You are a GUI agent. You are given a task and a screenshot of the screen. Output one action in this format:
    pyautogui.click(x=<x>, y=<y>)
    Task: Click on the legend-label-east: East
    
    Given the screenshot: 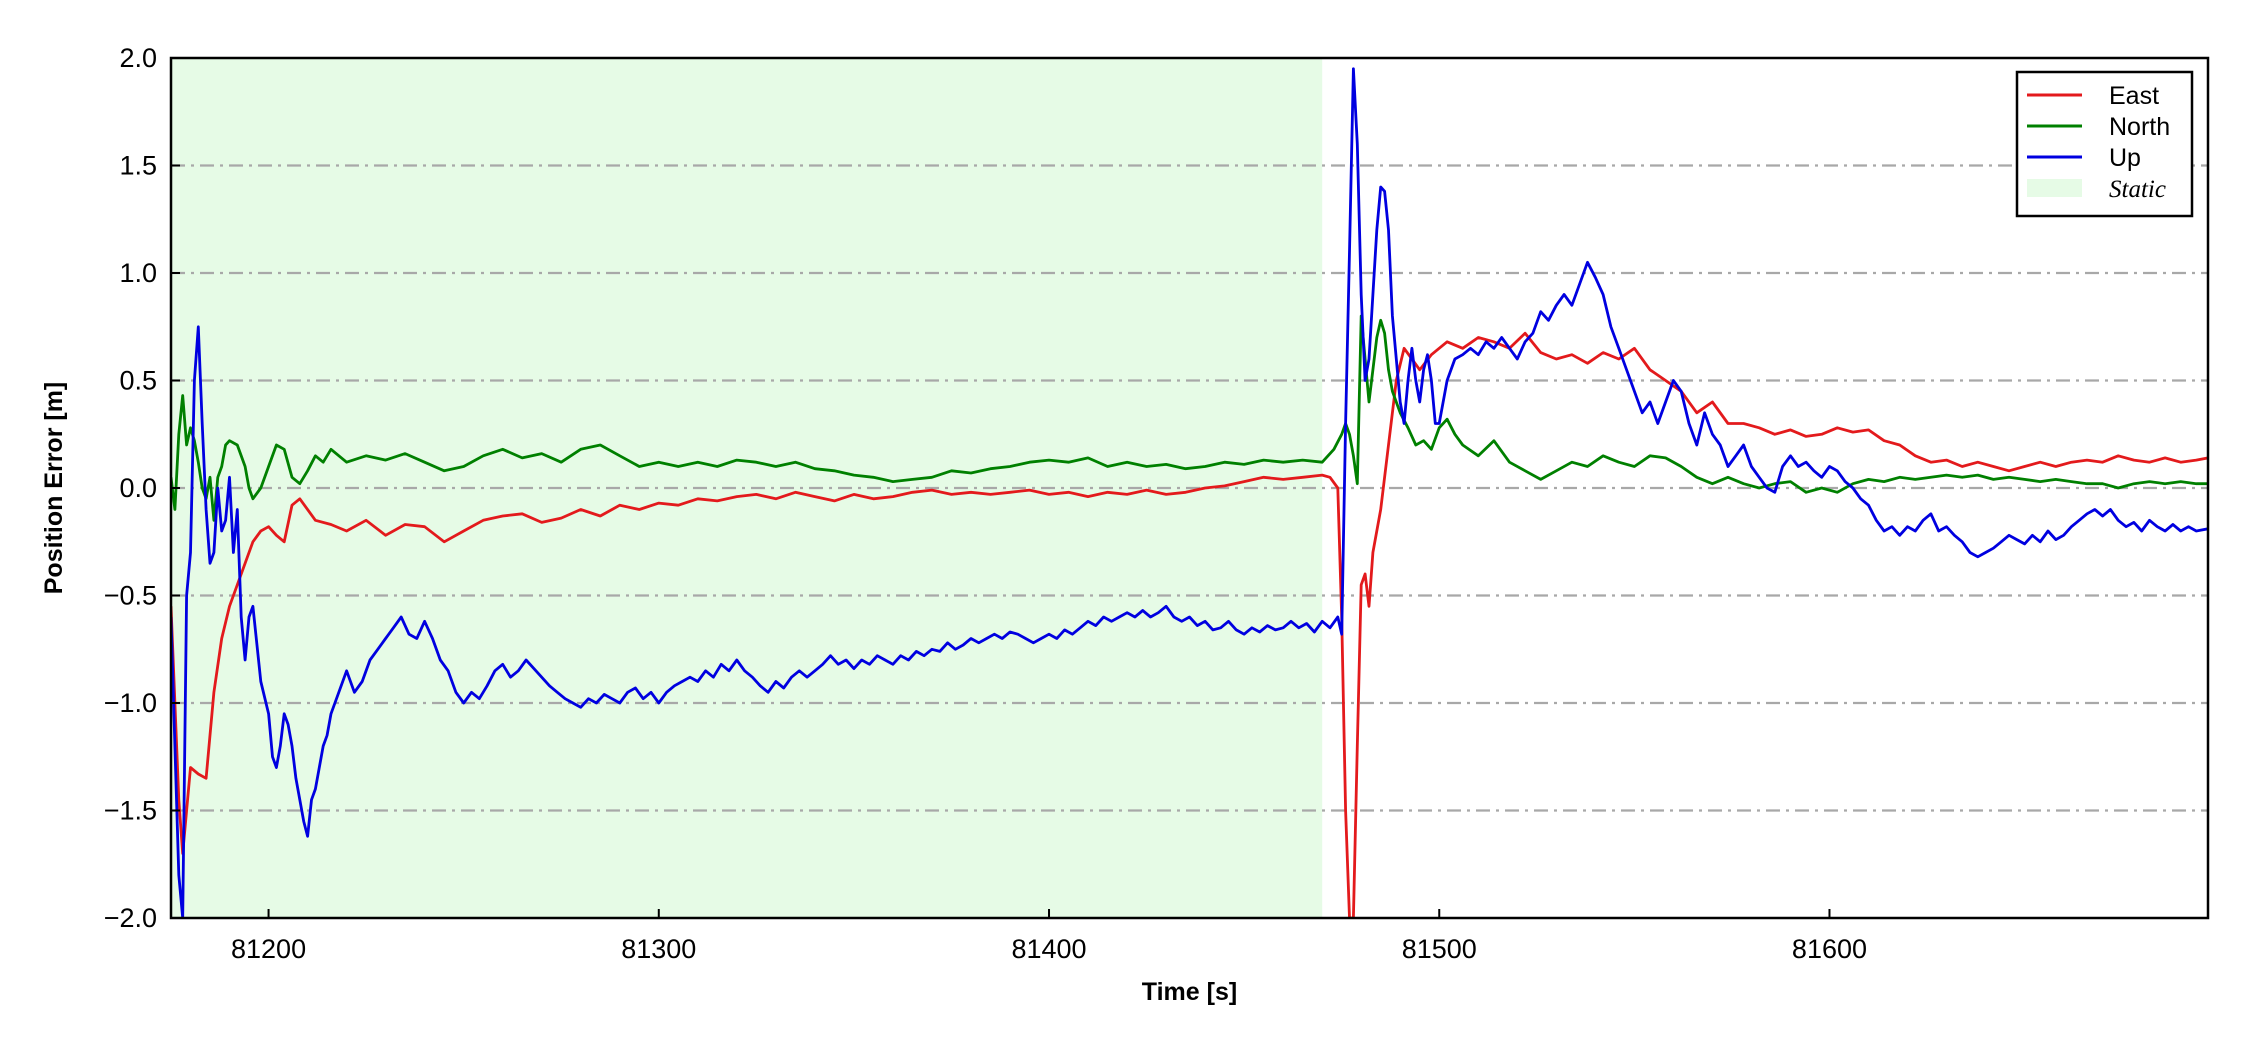 What is the action you would take?
    pyautogui.click(x=2134, y=96)
    